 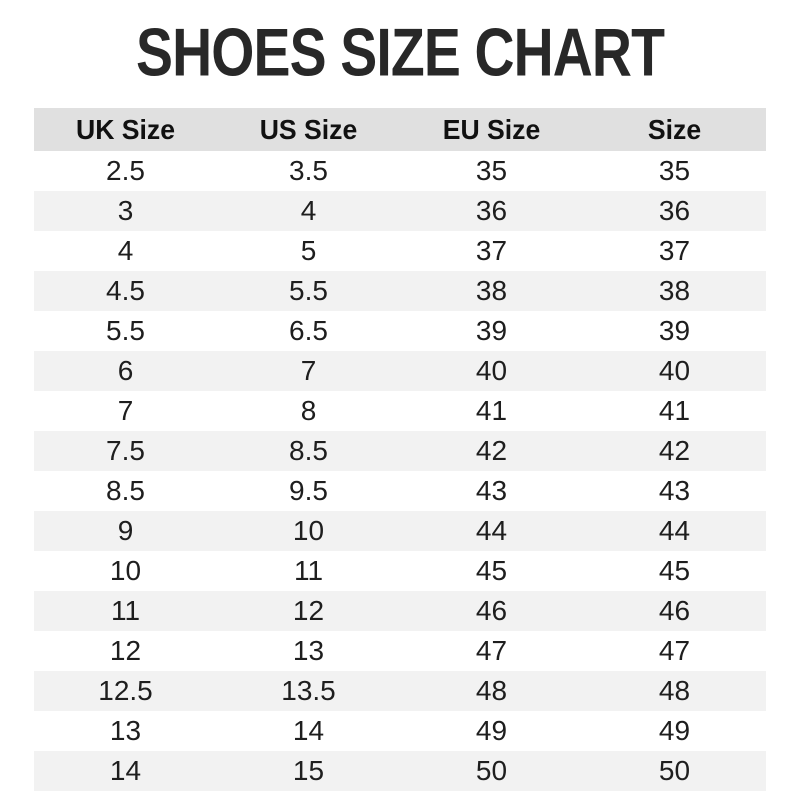 I want to click on table-row: 7.5 8.5 42 42, so click(x=400, y=451).